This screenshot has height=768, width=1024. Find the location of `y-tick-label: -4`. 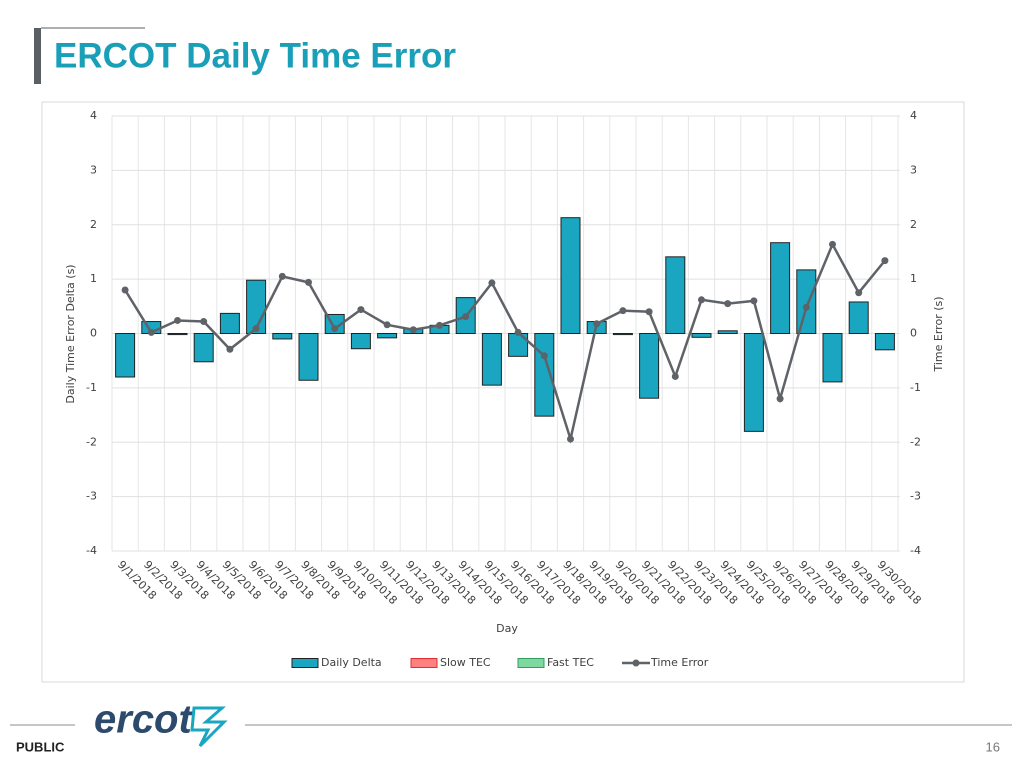

y-tick-label: -4 is located at coordinates (91, 550).